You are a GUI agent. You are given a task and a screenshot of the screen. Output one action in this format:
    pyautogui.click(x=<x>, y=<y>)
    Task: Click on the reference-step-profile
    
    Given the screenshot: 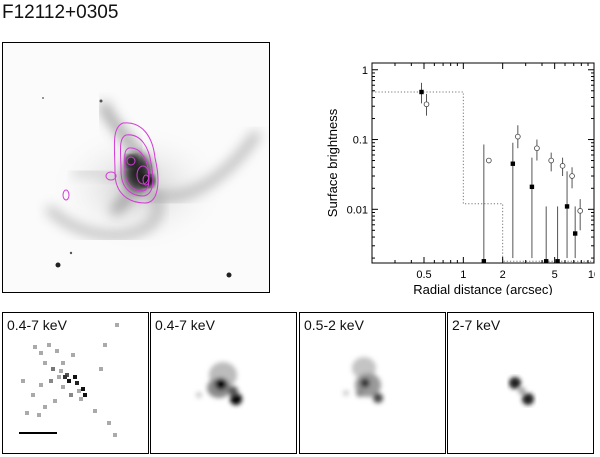 What is the action you would take?
    pyautogui.click(x=483, y=176)
    